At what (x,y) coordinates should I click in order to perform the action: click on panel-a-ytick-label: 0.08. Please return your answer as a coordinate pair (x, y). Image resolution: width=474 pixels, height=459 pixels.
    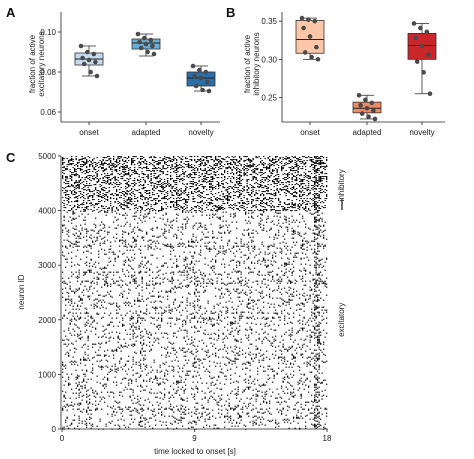
    Looking at the image, I should click on (48, 72).